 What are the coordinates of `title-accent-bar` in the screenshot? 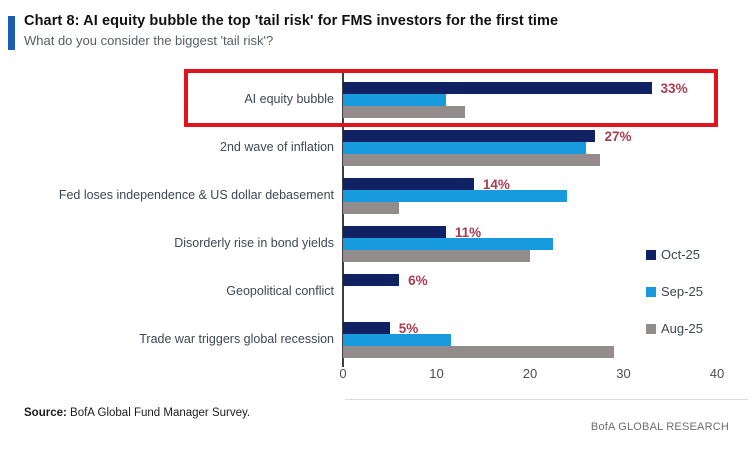 It's located at (11, 33).